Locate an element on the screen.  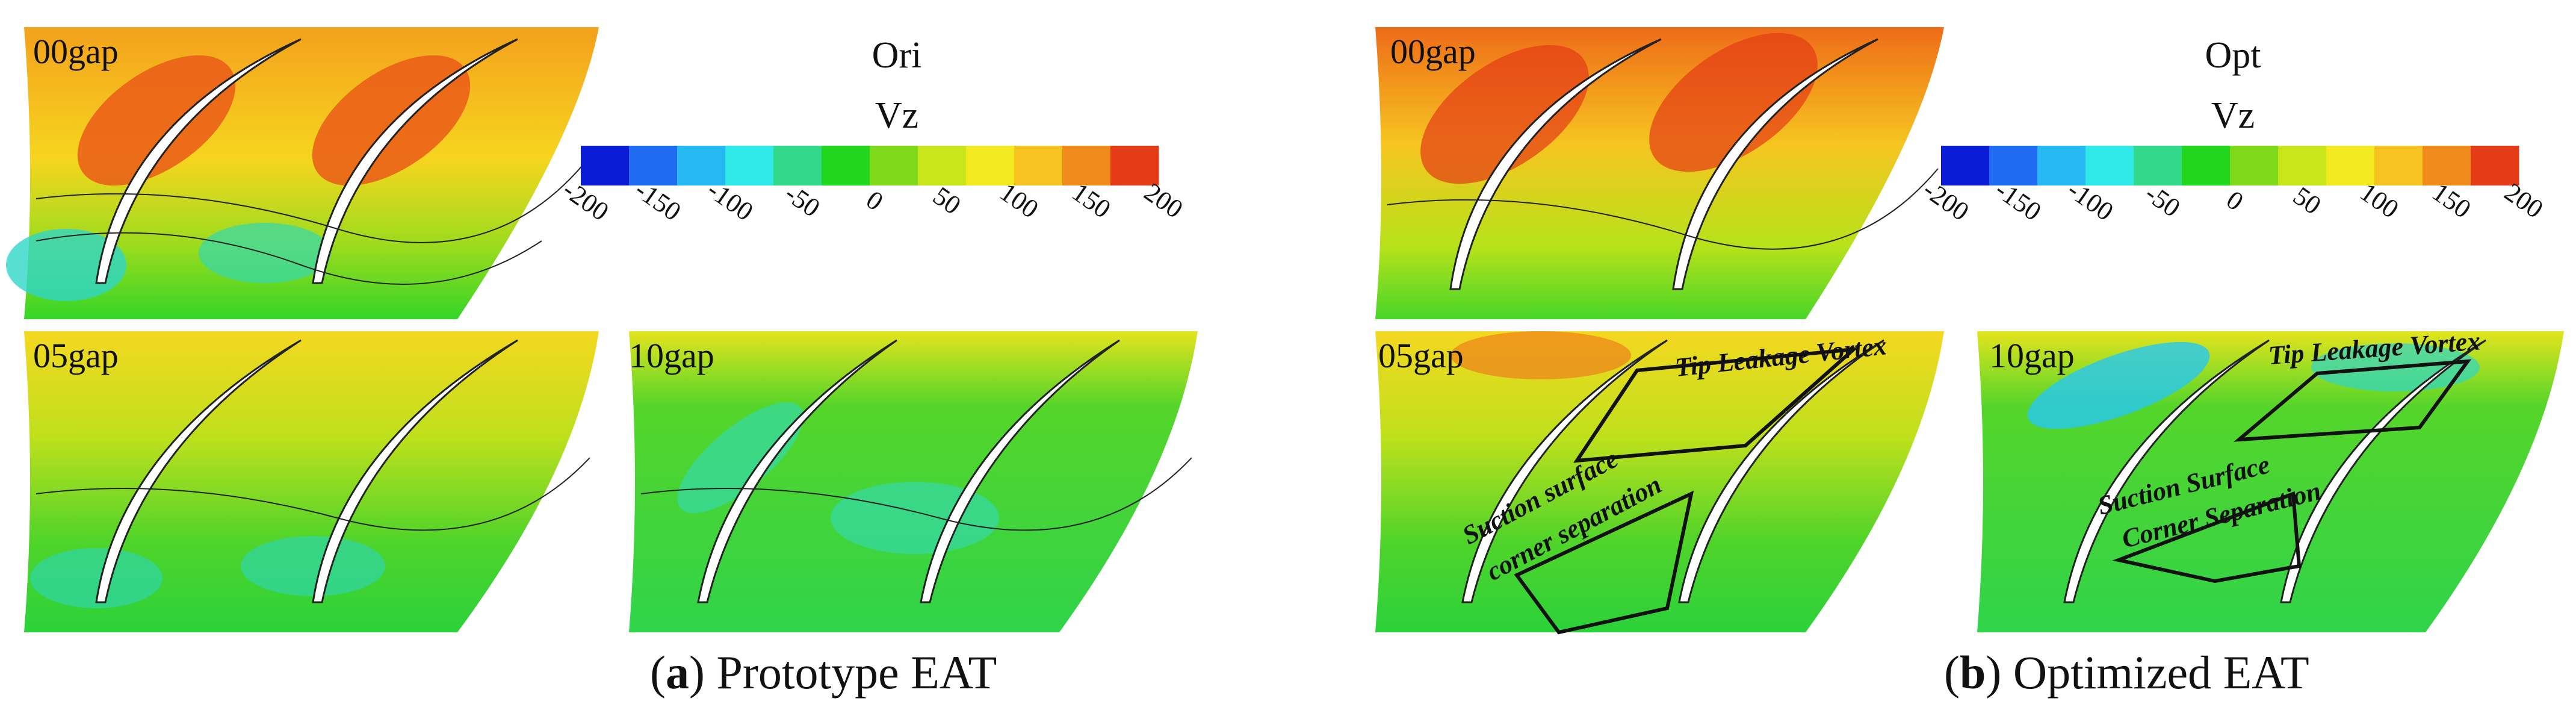
colorbar-title: Ori is located at coordinates (897, 56).